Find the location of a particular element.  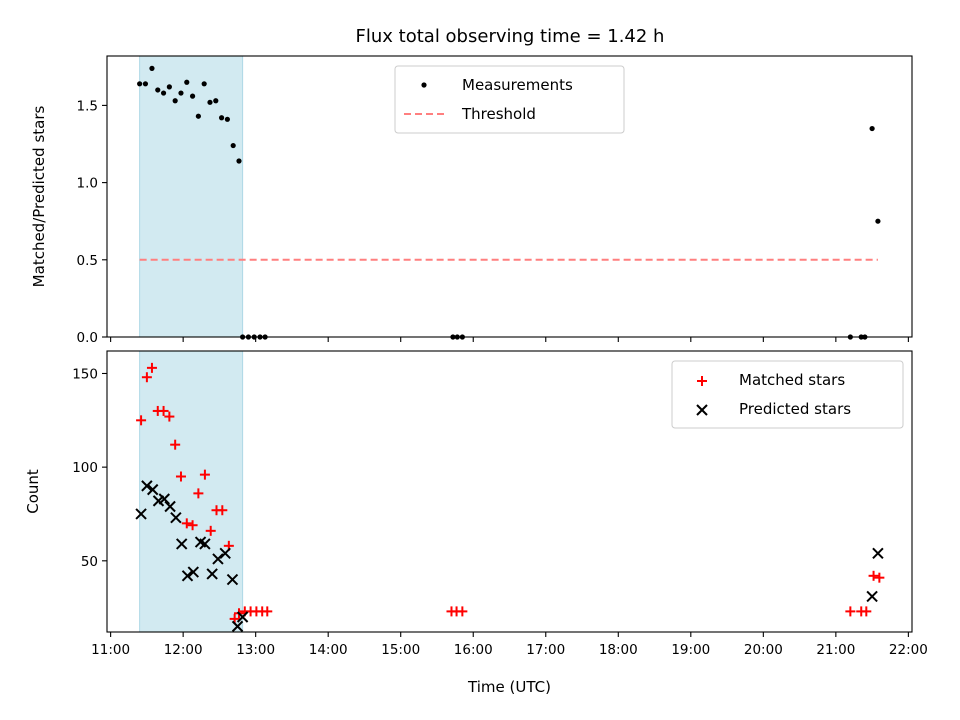

top-legend: Measurements Threshold is located at coordinates (509, 99).